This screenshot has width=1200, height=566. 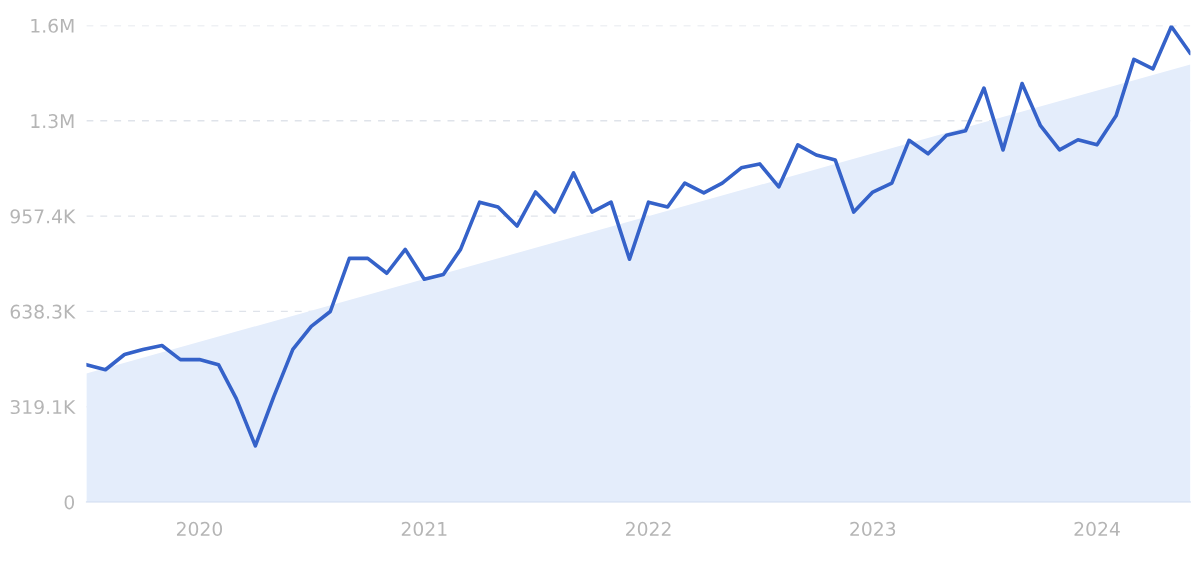 What do you see at coordinates (69, 502) in the screenshot?
I see `y-tick-label: 0` at bounding box center [69, 502].